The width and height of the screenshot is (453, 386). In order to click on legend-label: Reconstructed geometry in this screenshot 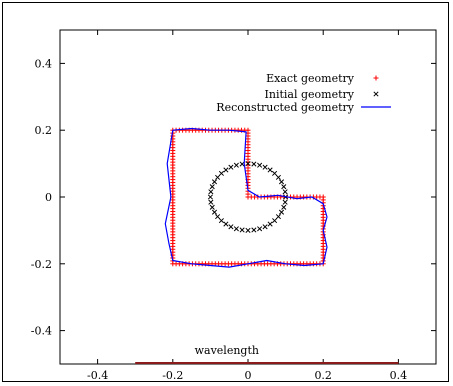, I will do `click(285, 107)`.